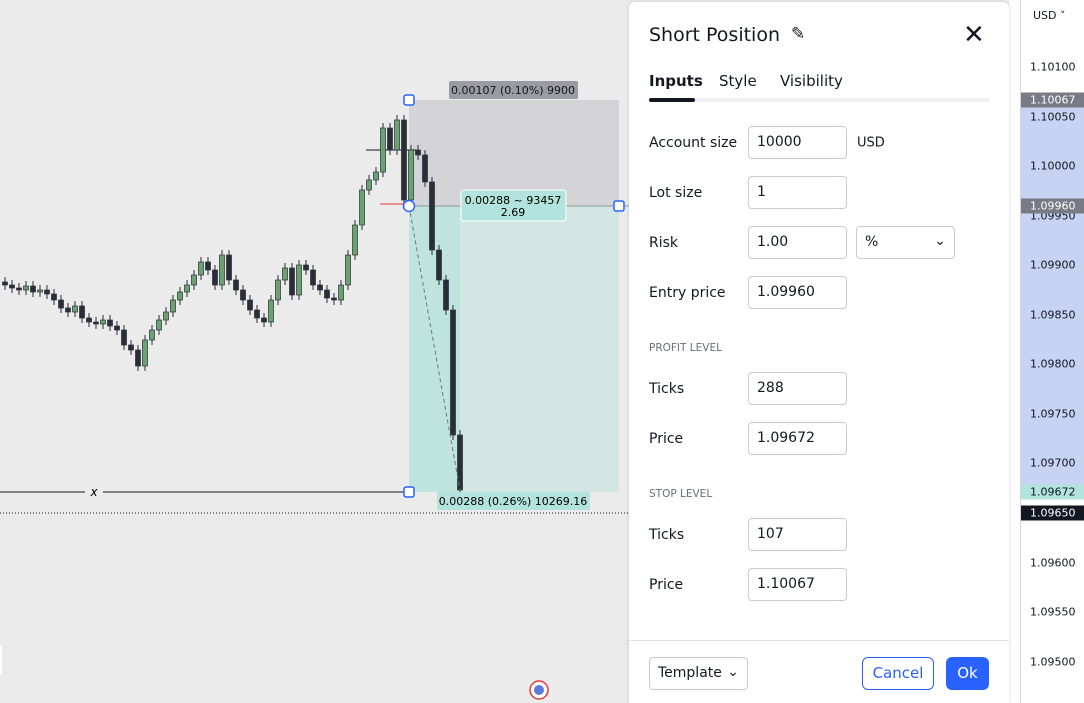  What do you see at coordinates (967, 673) in the screenshot?
I see `ok-button: Ok` at bounding box center [967, 673].